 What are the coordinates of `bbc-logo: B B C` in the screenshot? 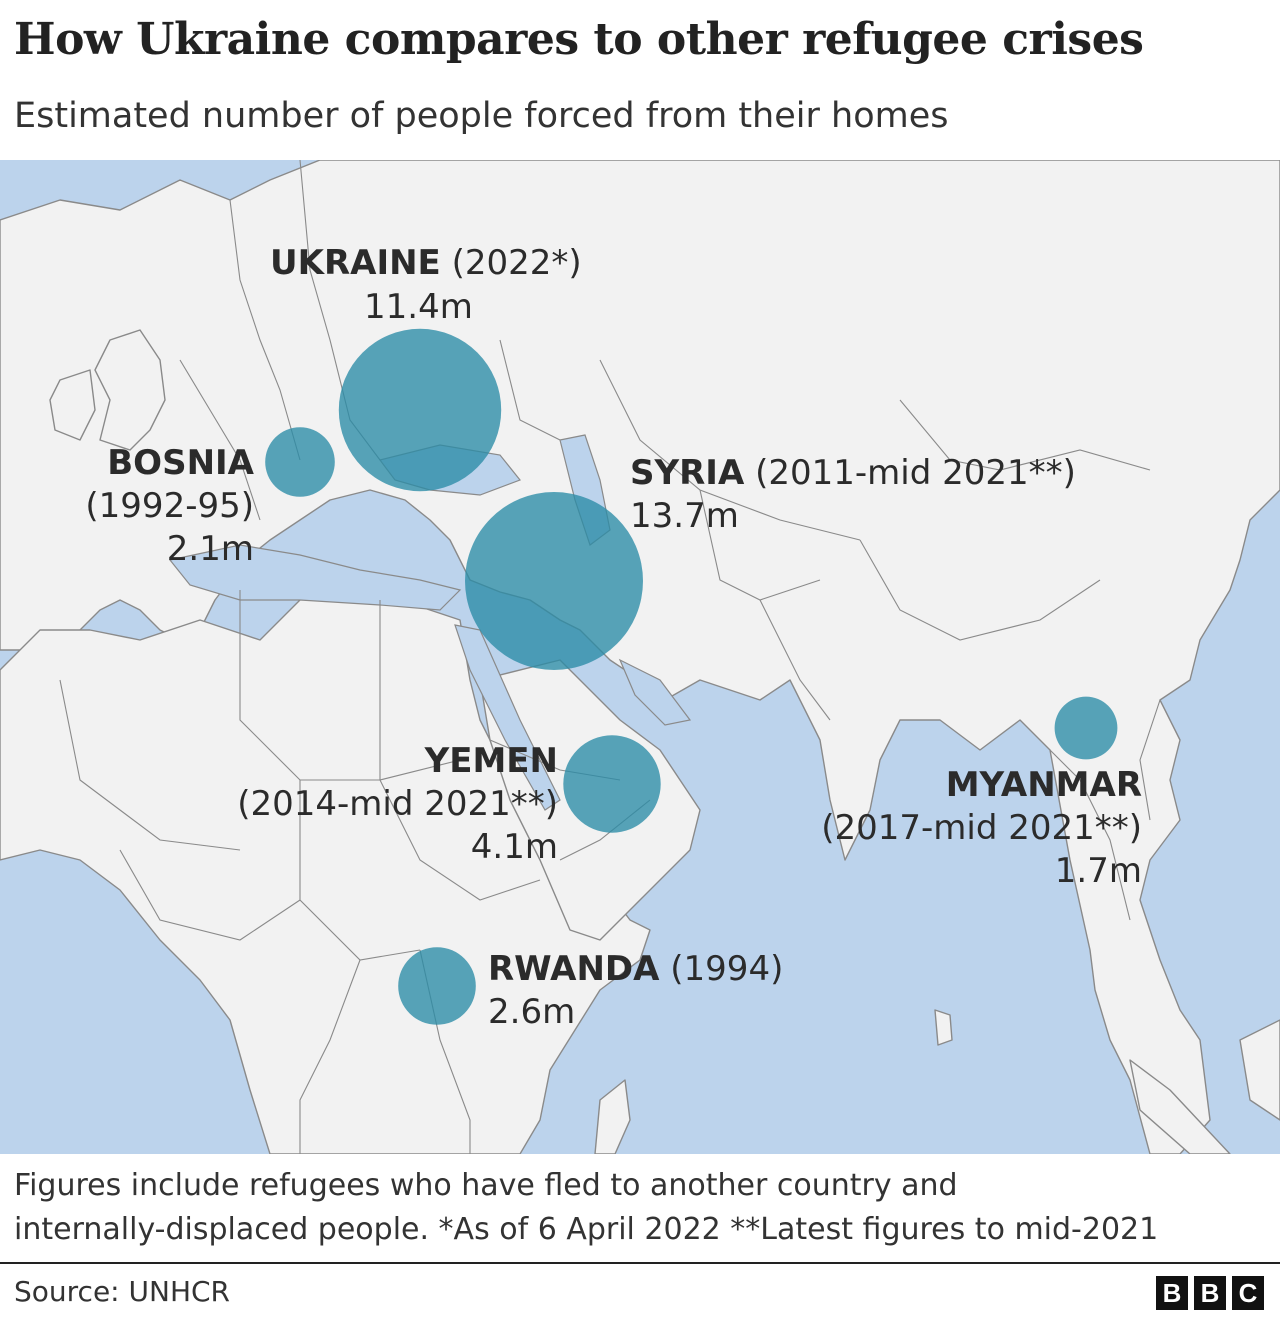 It's located at (1210, 1293).